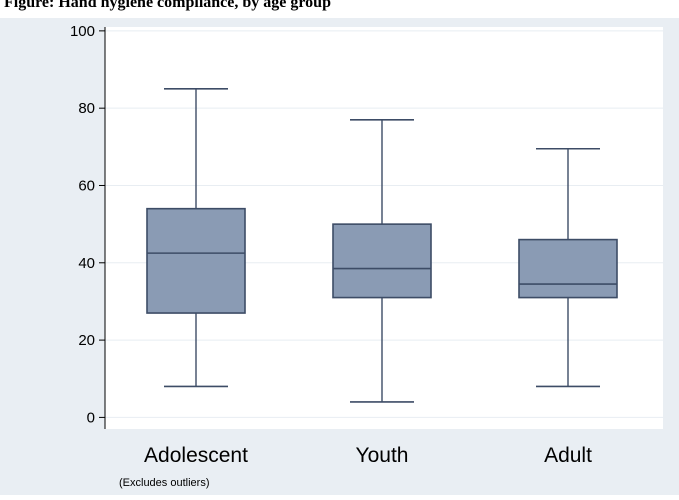  Describe the element at coordinates (86, 263) in the screenshot. I see `y-tick-label: 40` at that location.